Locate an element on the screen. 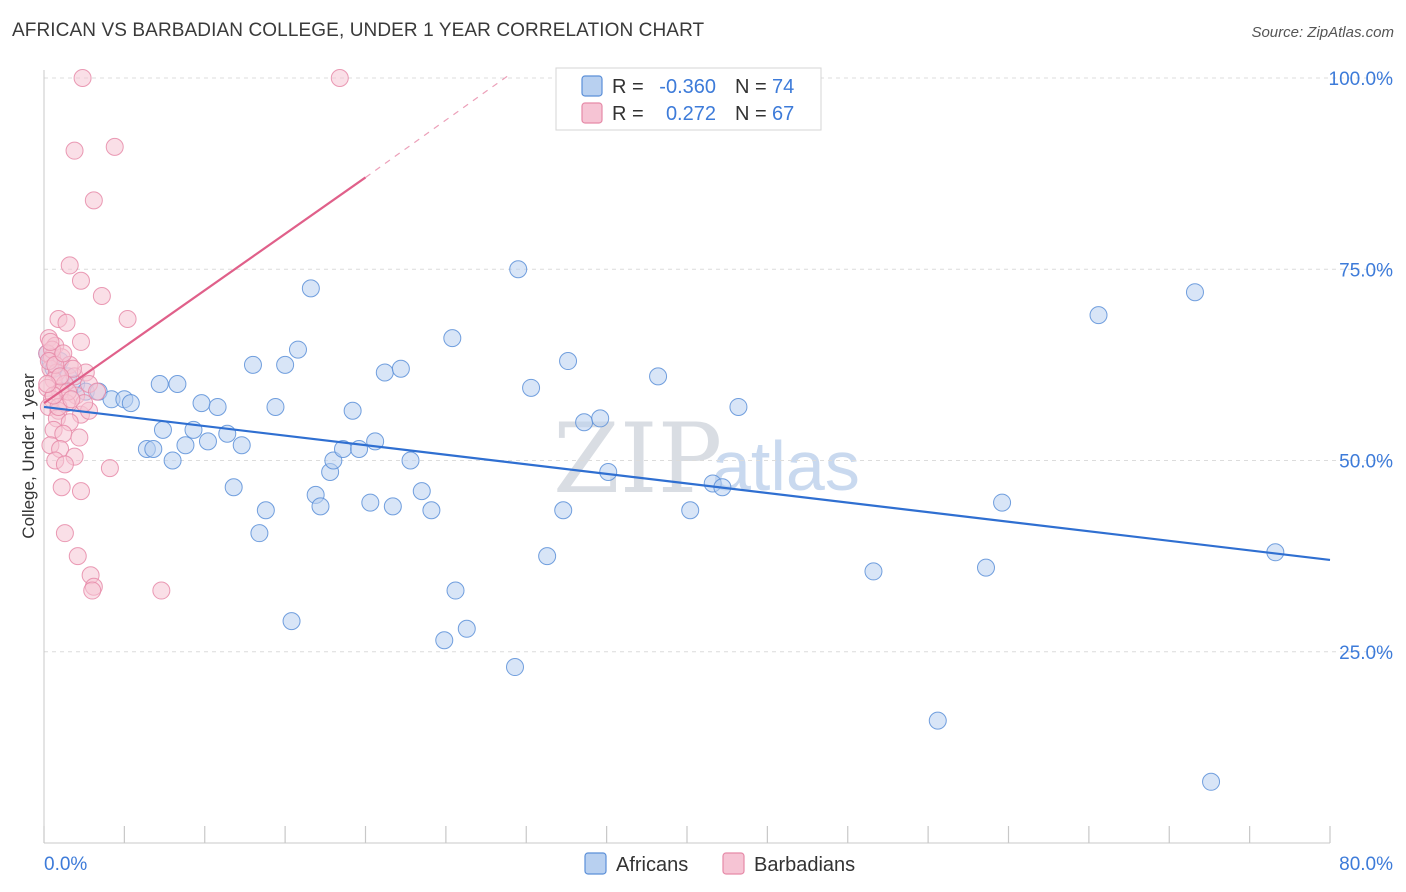 The width and height of the screenshot is (1406, 892). bottom-legend-label-barbadians: Barbadians is located at coordinates (804, 865).